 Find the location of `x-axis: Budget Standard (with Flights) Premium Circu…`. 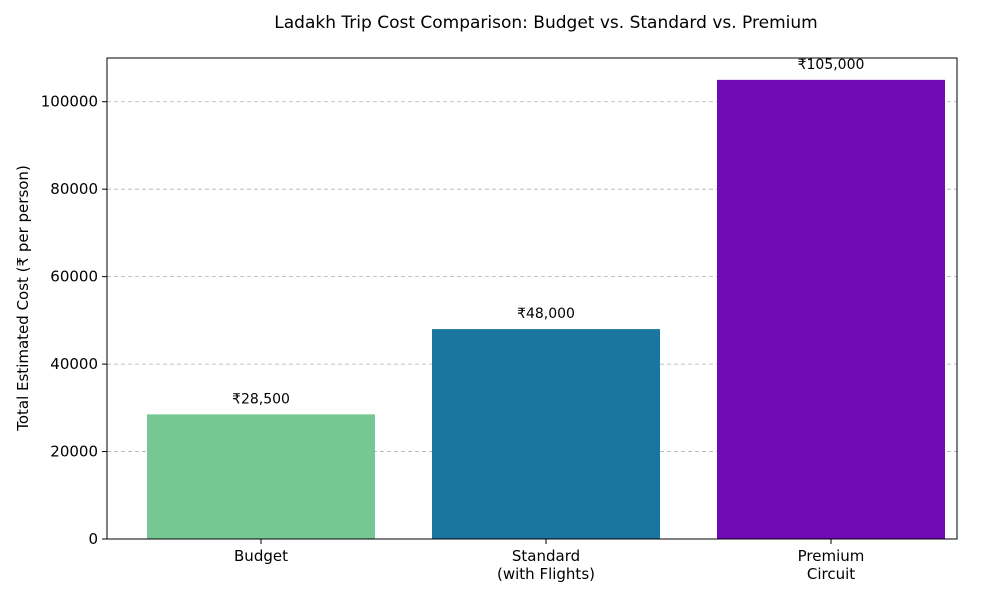

x-axis: Budget Standard (with Flights) Premium Circu… is located at coordinates (549, 561).